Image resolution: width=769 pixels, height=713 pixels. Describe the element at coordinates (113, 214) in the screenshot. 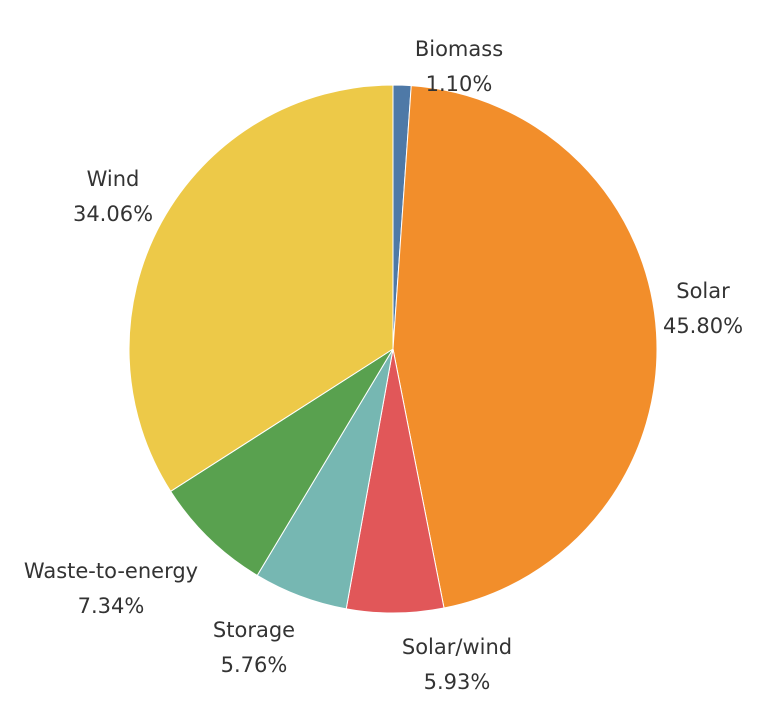

I see `slice-value-wind: 34.06%` at that location.